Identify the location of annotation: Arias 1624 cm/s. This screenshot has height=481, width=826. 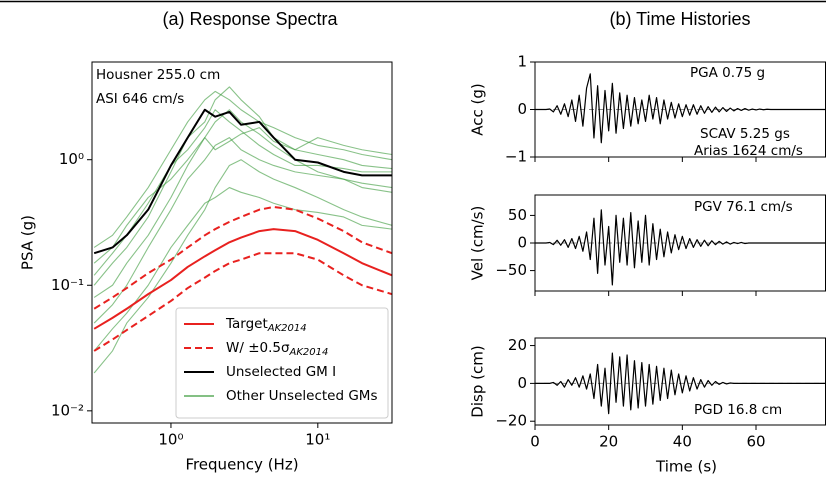
(748, 151).